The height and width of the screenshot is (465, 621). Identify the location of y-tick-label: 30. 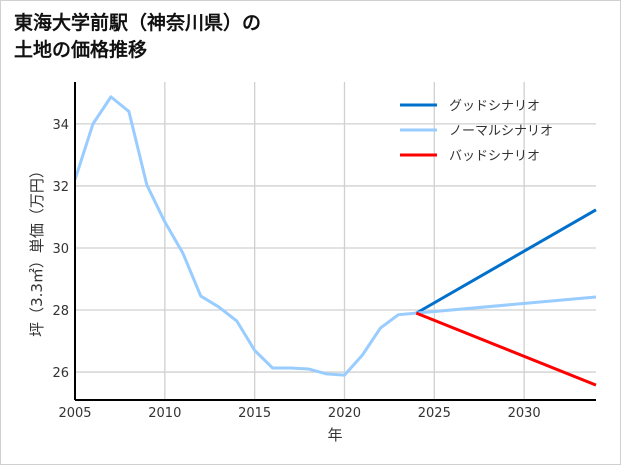
(60, 249).